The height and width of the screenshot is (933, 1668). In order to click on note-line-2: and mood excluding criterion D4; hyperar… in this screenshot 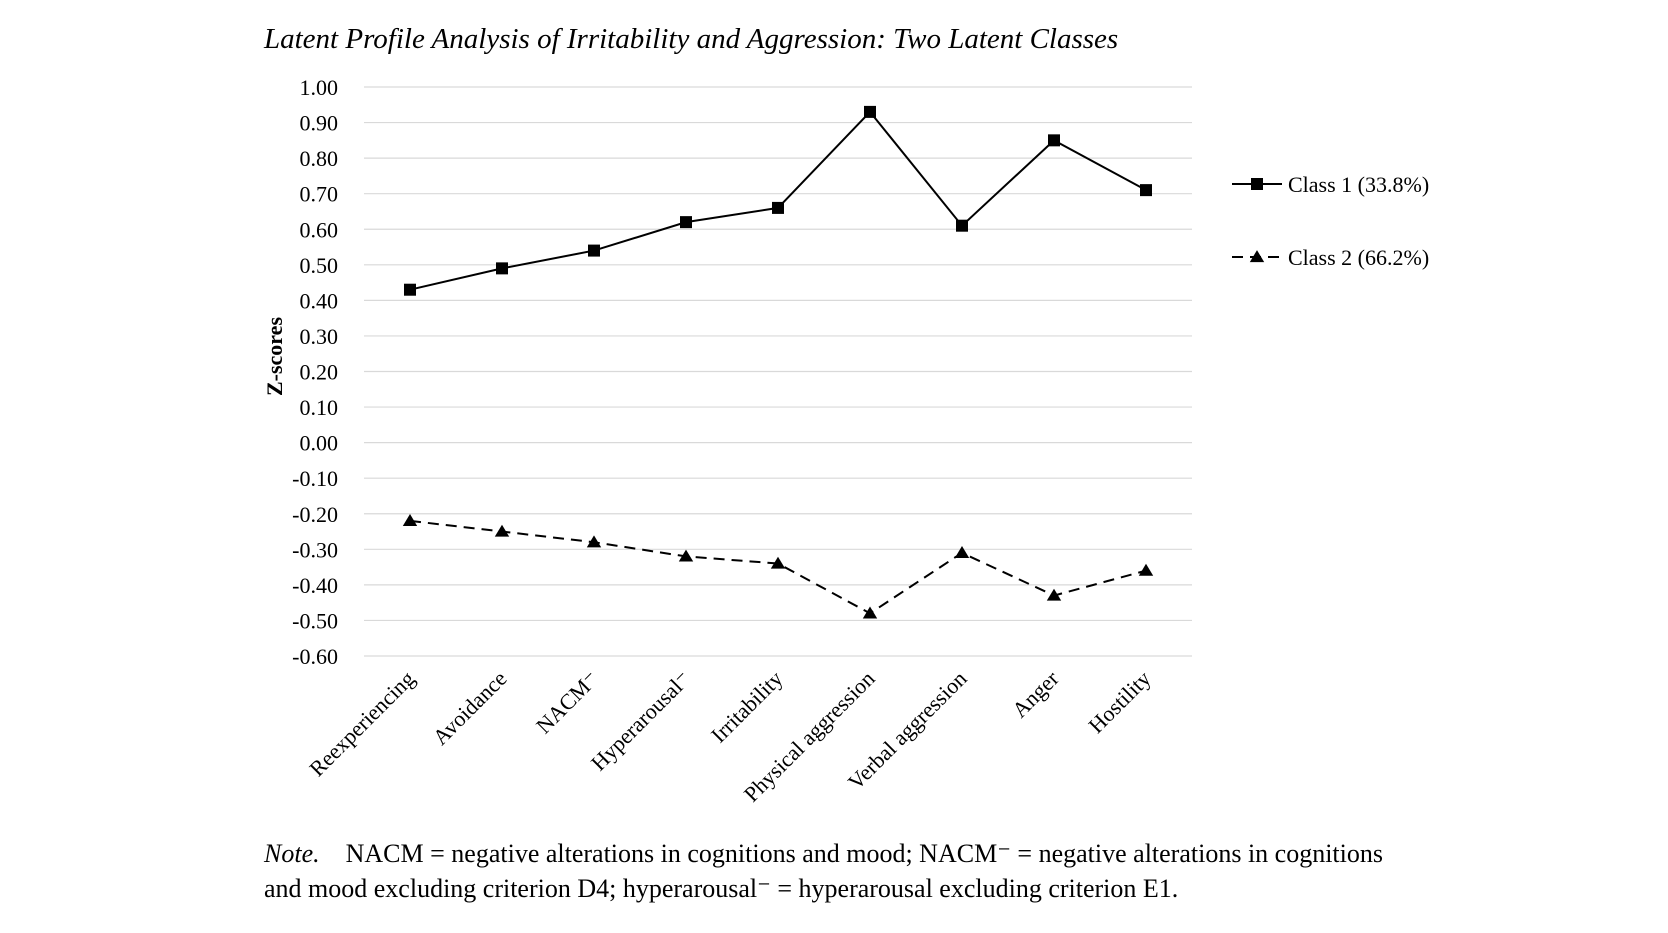, I will do `click(721, 888)`.